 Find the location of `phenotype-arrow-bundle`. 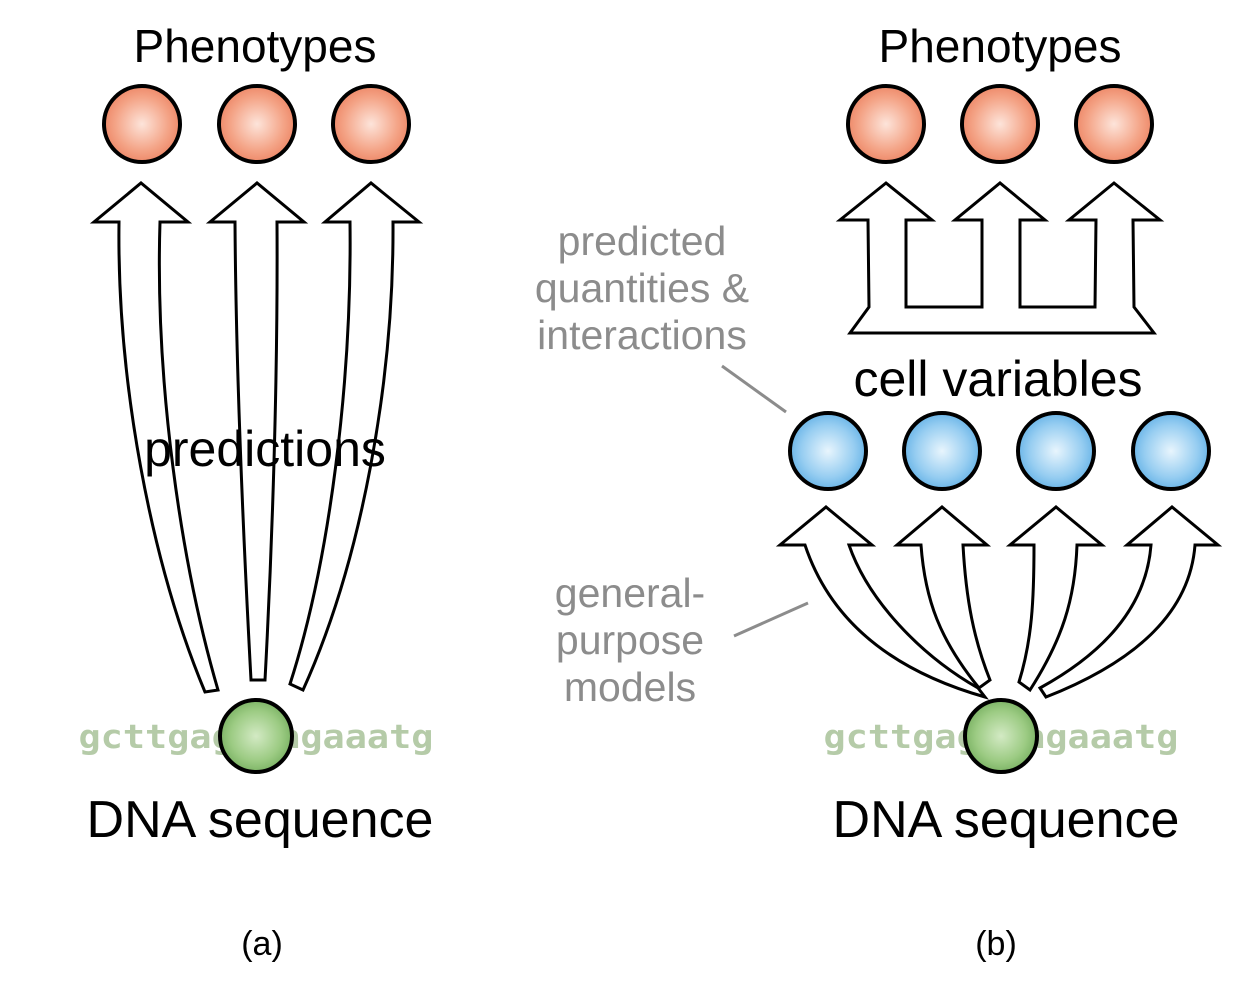

phenotype-arrow-bundle is located at coordinates (1000, 258).